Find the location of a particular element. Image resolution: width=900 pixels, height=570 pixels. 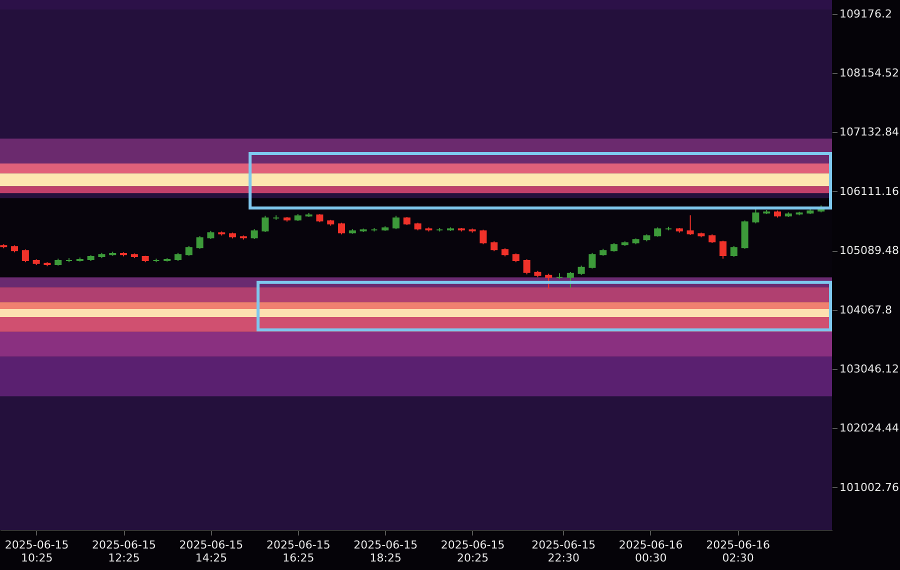

y-tick-label: 105089.48 is located at coordinates (869, 251).